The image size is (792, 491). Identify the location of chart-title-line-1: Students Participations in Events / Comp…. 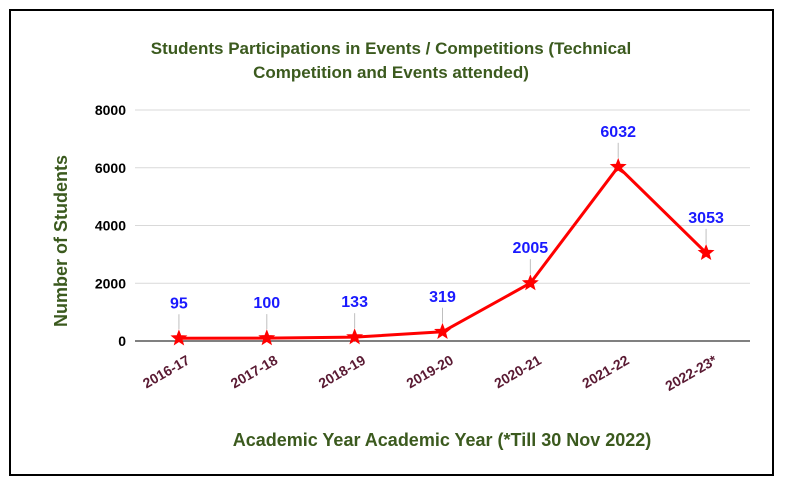
(391, 48).